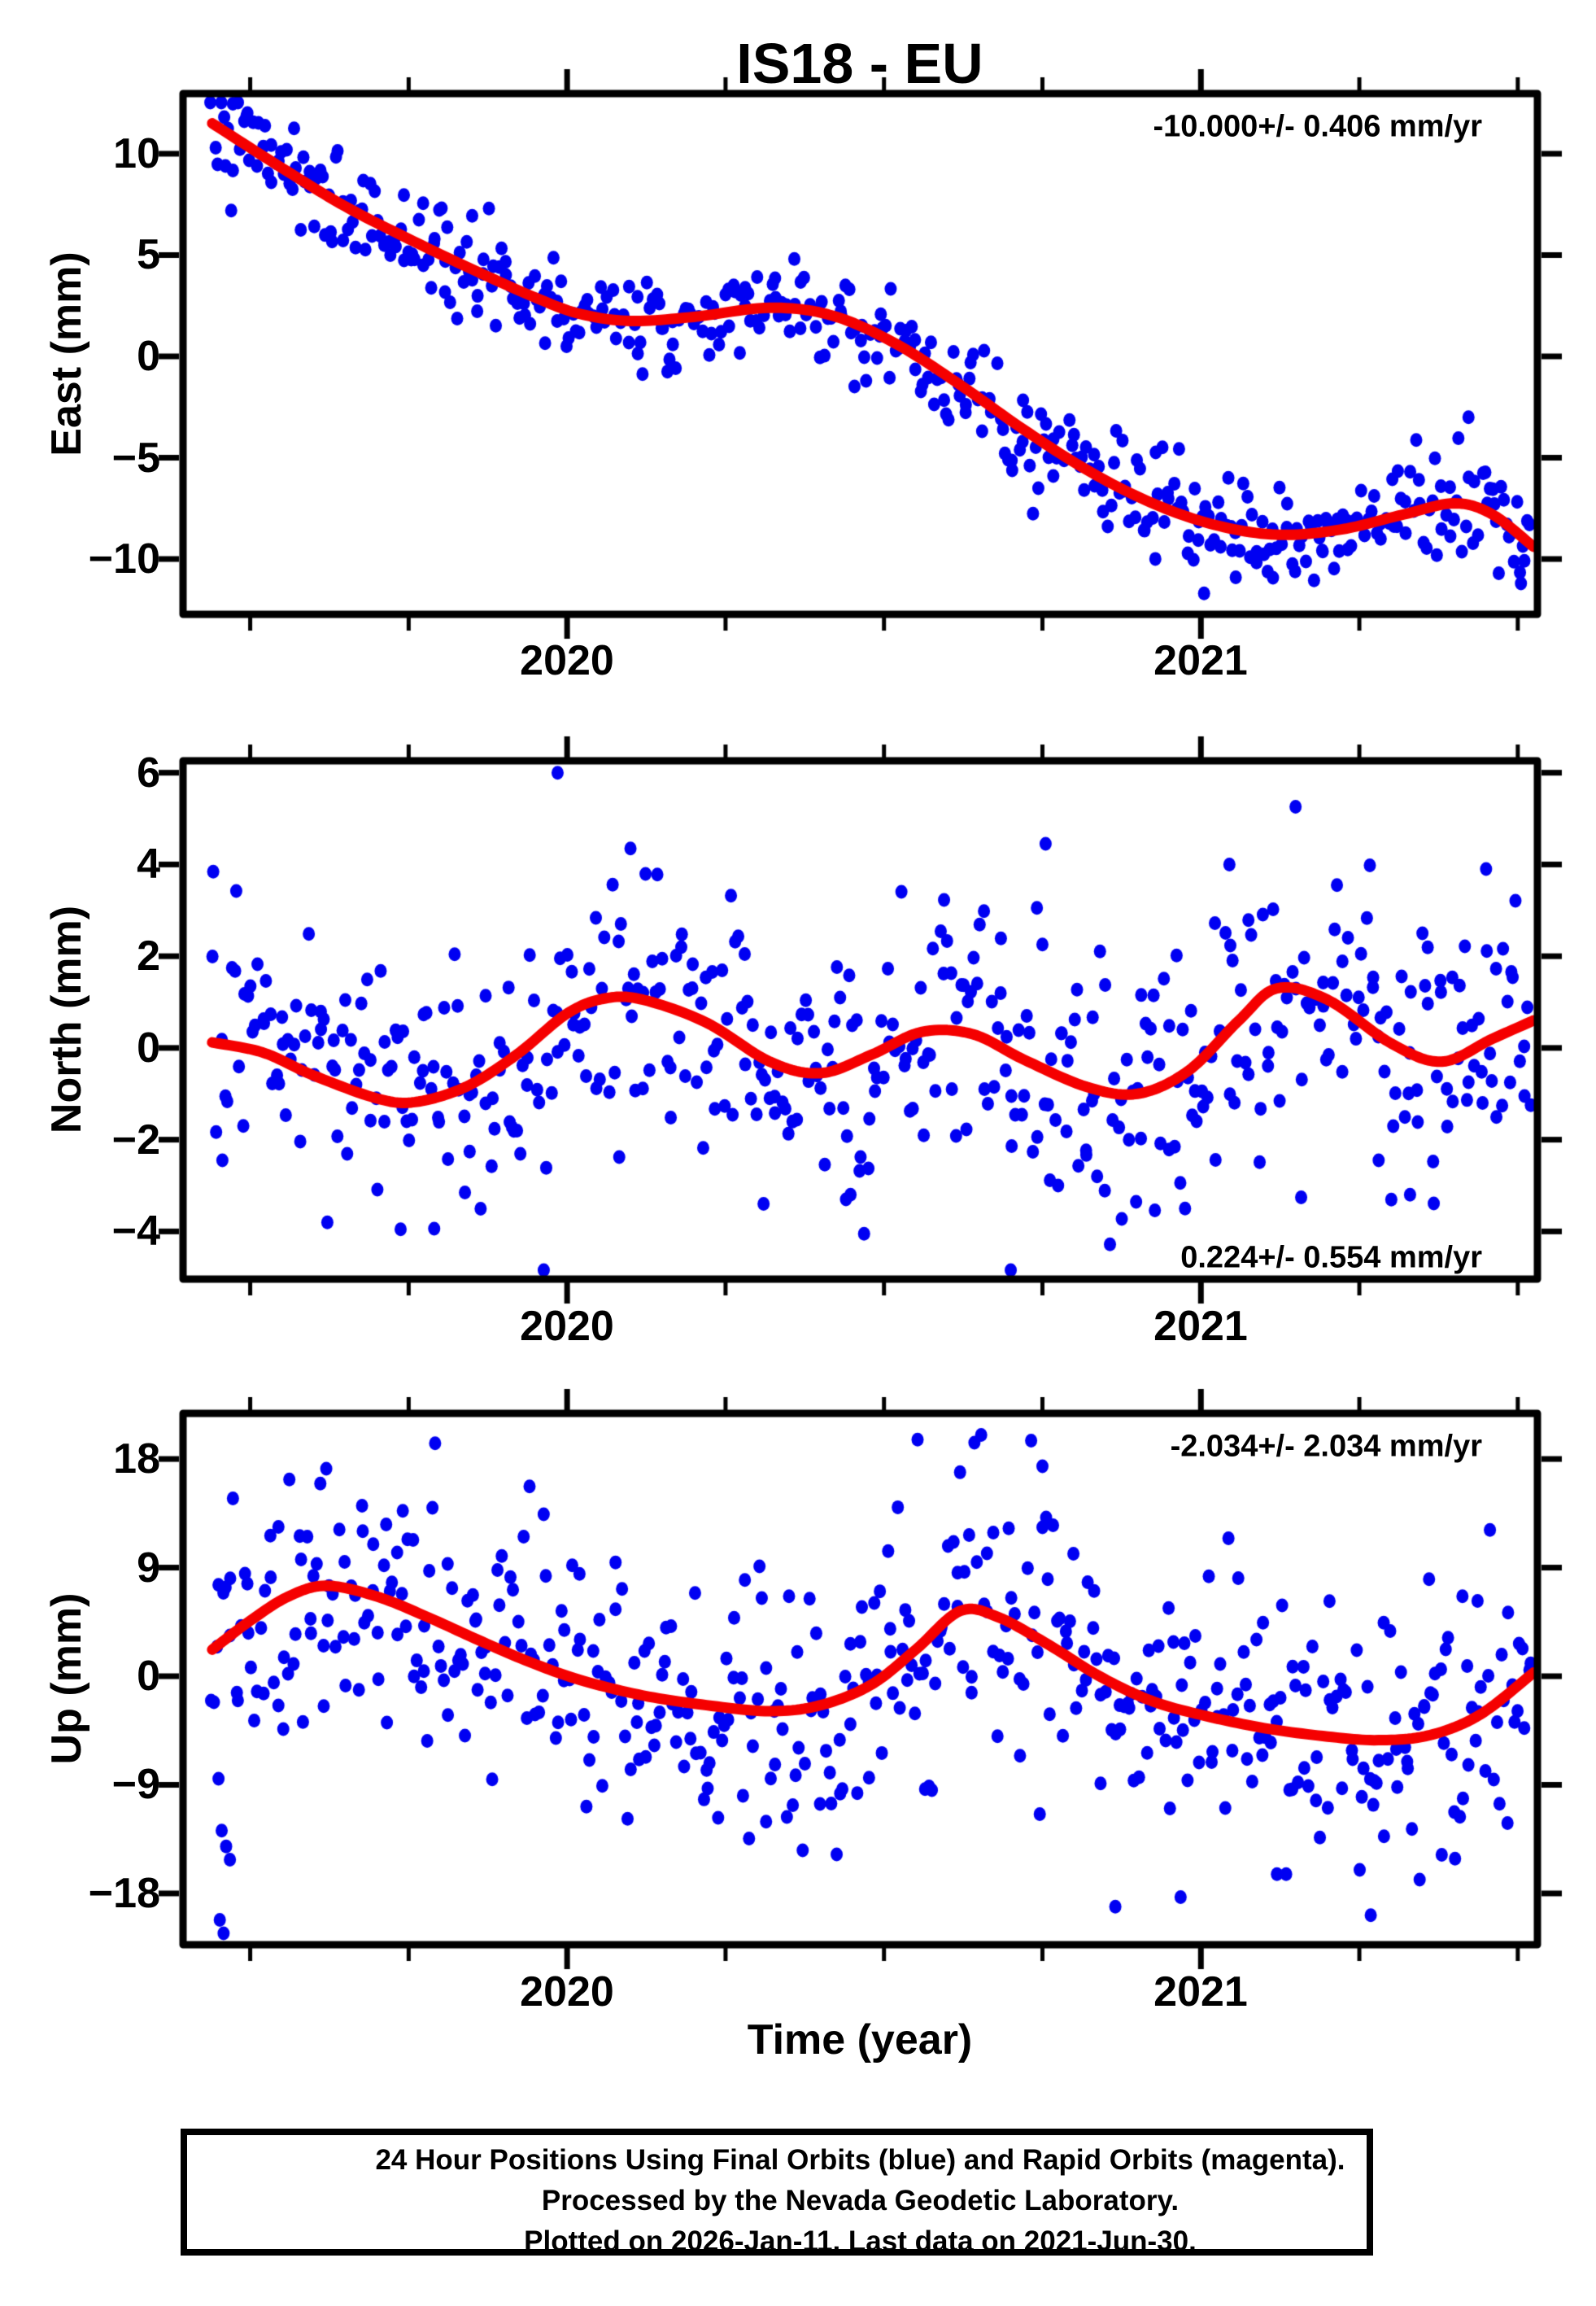 The height and width of the screenshot is (2306, 1596). What do you see at coordinates (1326, 1446) in the screenshot?
I see `up-rate-annotation: -2.034+/- 2.034 mm/yr` at bounding box center [1326, 1446].